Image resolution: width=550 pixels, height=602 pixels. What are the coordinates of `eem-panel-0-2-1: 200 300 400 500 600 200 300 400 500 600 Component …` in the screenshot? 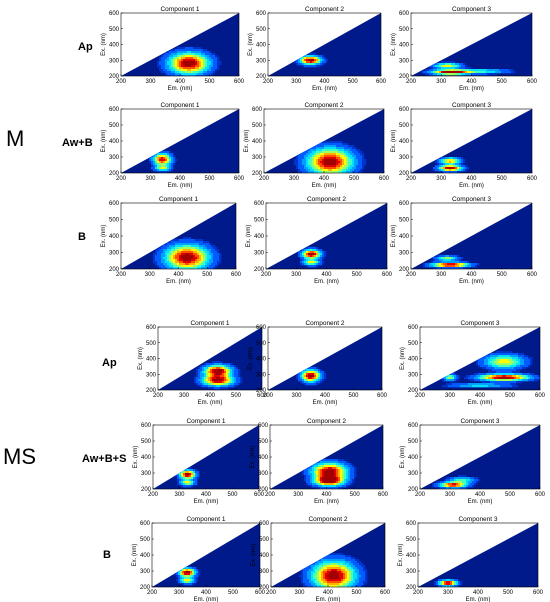 It's located at (319, 240).